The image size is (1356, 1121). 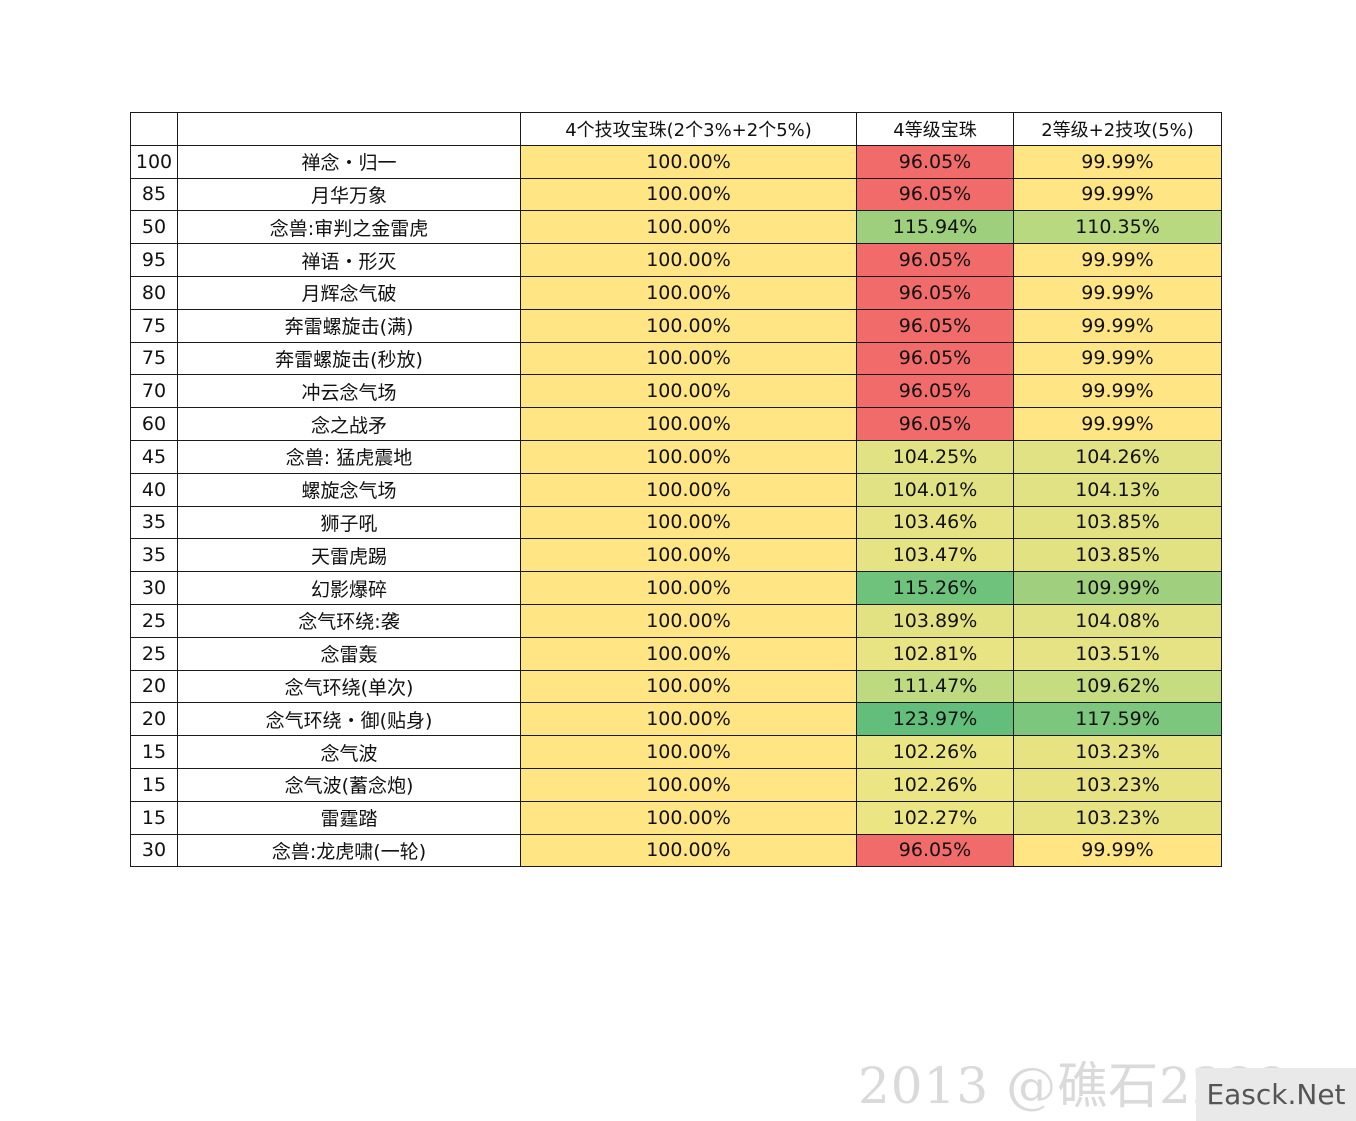 What do you see at coordinates (688, 129) in the screenshot?
I see `header-skill-attack-gems: 4个技攻宝珠(2个3%+2个5%)` at bounding box center [688, 129].